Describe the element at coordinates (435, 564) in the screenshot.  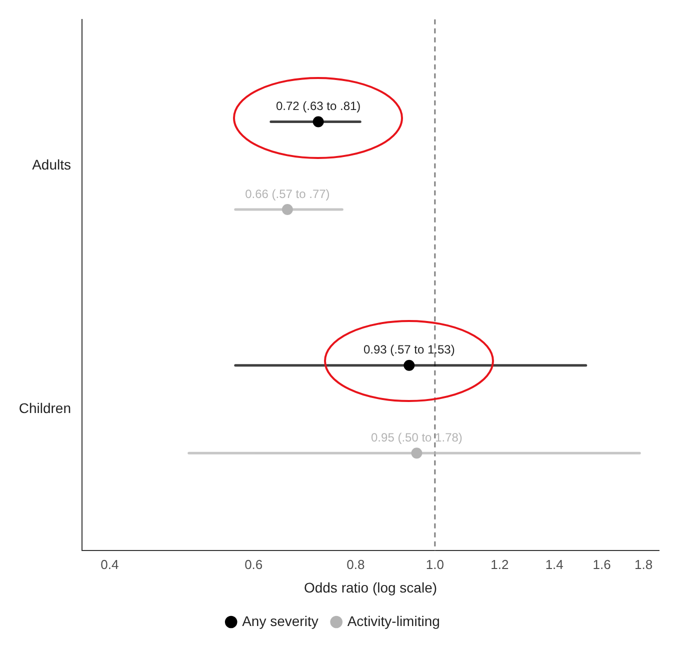
I see `x-tick-label: 1.0` at that location.